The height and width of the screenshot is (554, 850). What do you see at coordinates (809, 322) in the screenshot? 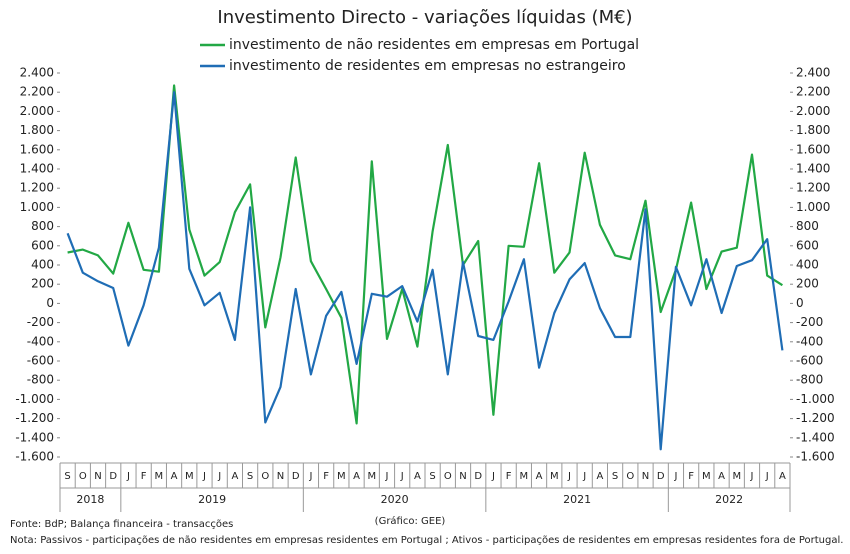
I see `y2-tick-label: -200` at bounding box center [809, 322].